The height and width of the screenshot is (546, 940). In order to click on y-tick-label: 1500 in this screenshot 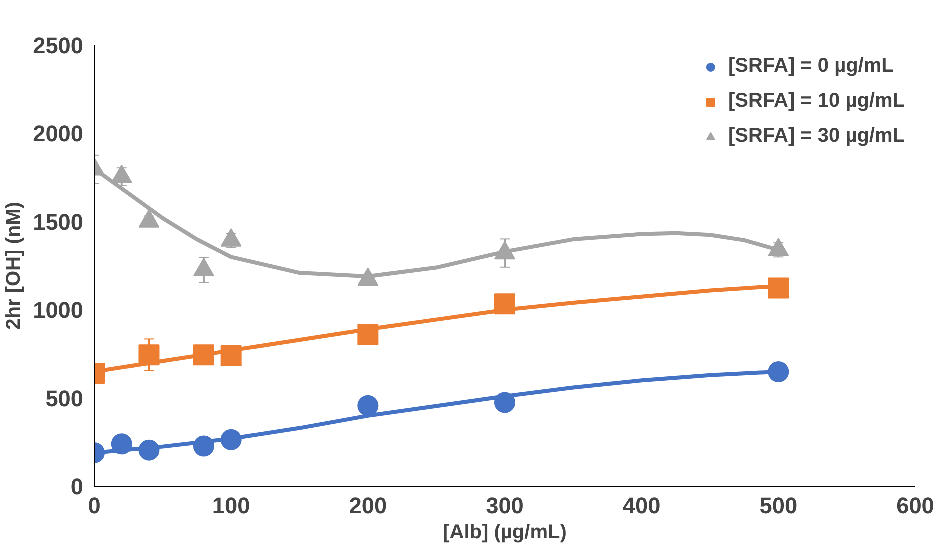, I will do `click(58, 221)`.